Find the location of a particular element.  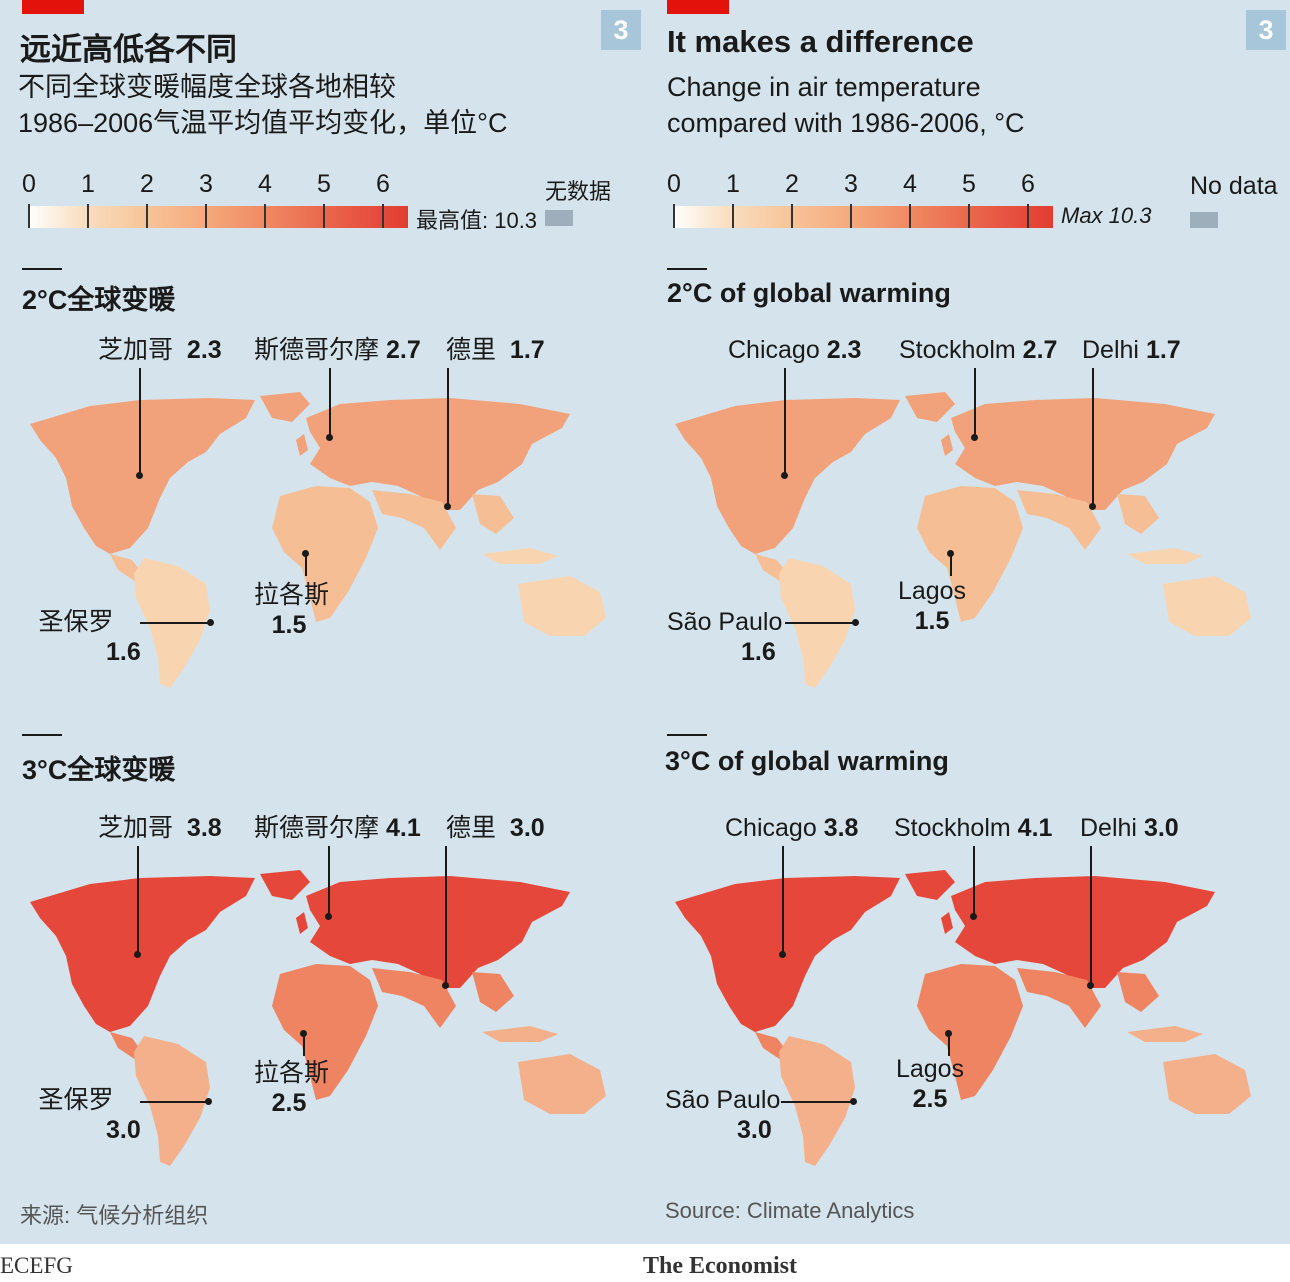

section-title-3c: 3°C of global warming is located at coordinates (807, 761).